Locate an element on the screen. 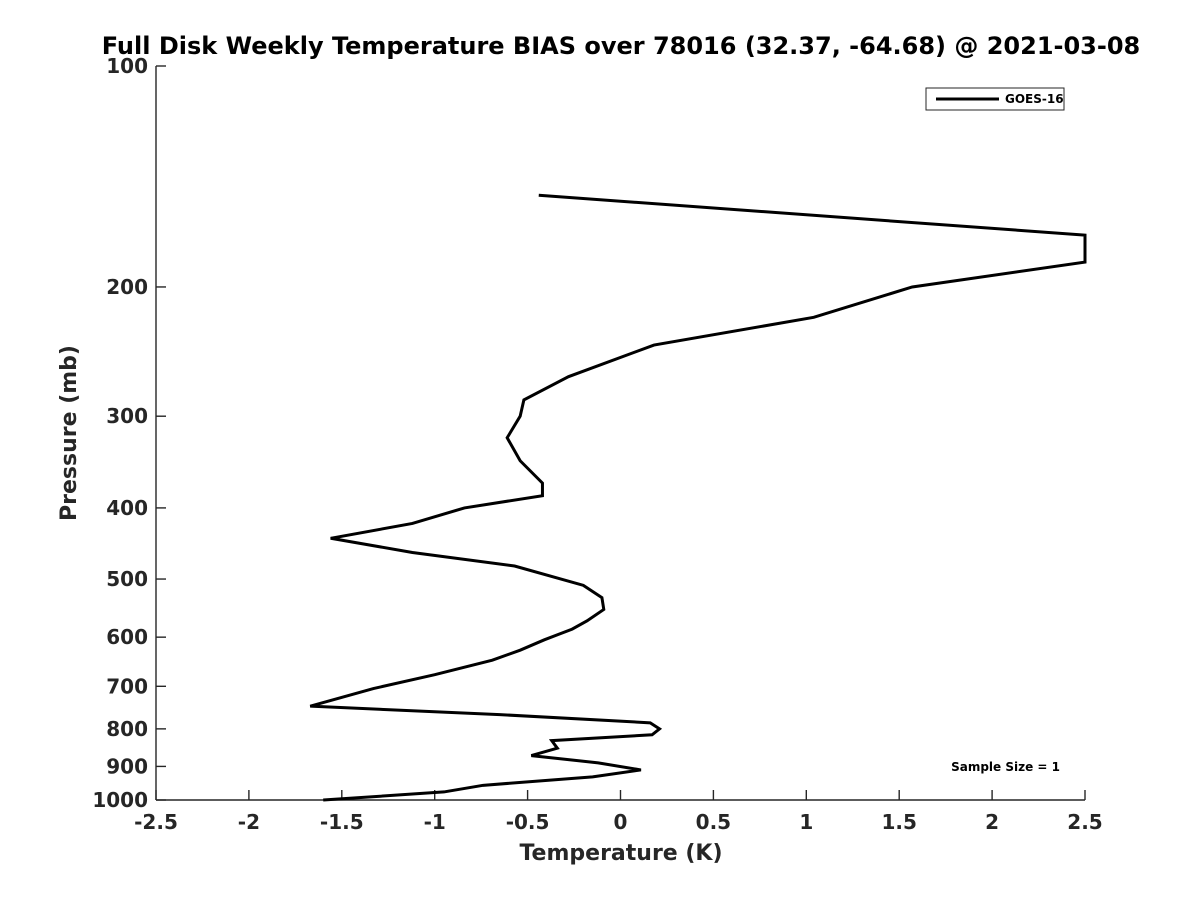 The height and width of the screenshot is (900, 1200). y-tick-label: 100 is located at coordinates (127, 66).